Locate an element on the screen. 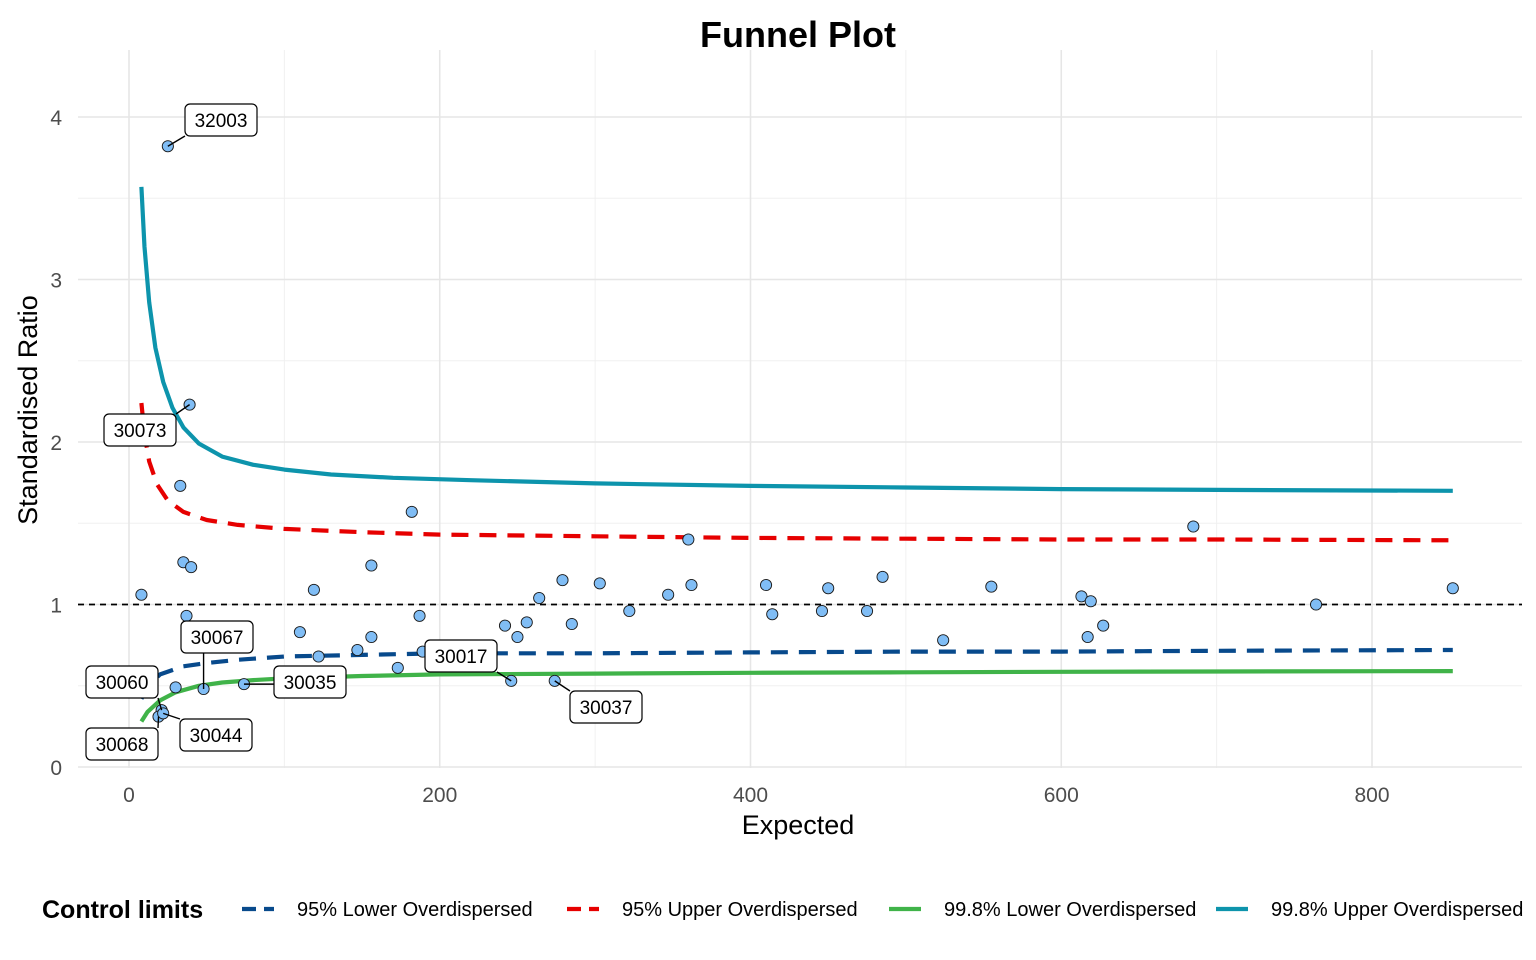 The image size is (1536, 960). x-tick-label: 600 is located at coordinates (1061, 795).